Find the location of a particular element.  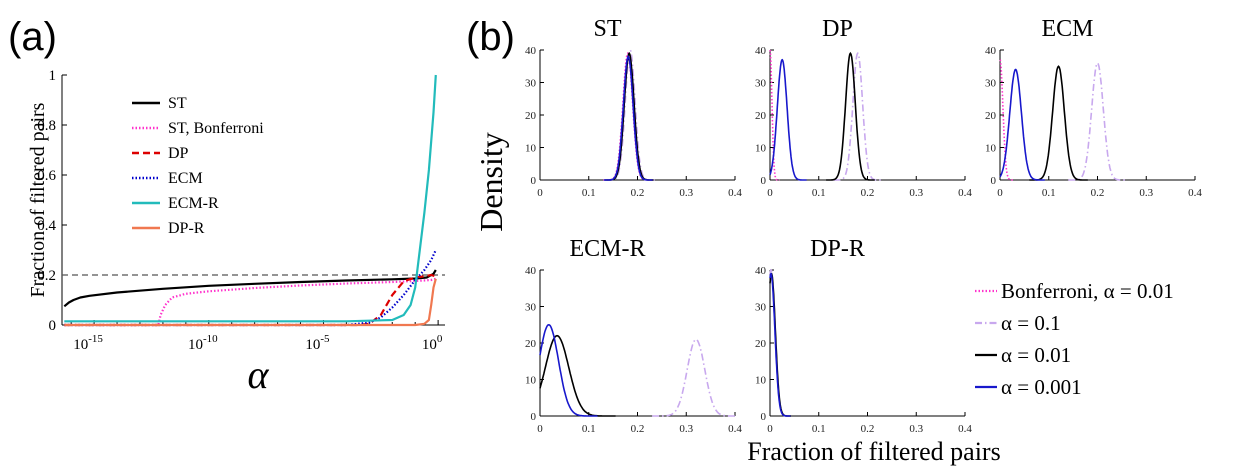

panel-a-series-dp is located at coordinates (250, 300).